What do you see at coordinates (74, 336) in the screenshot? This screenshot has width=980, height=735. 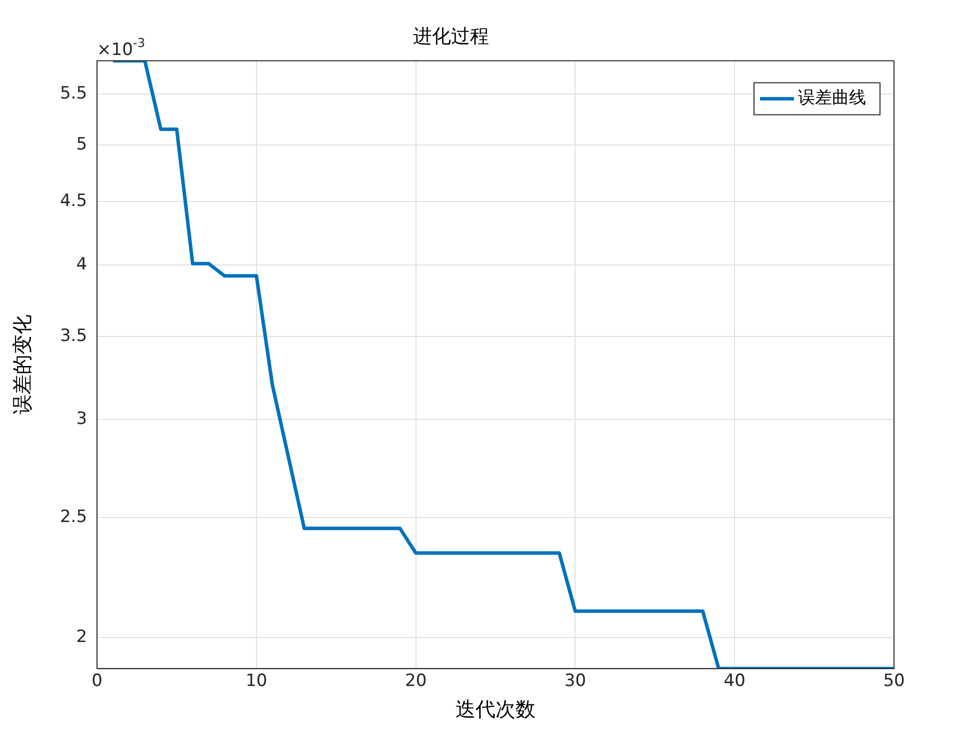 I see `y-tick-label: 3.5` at bounding box center [74, 336].